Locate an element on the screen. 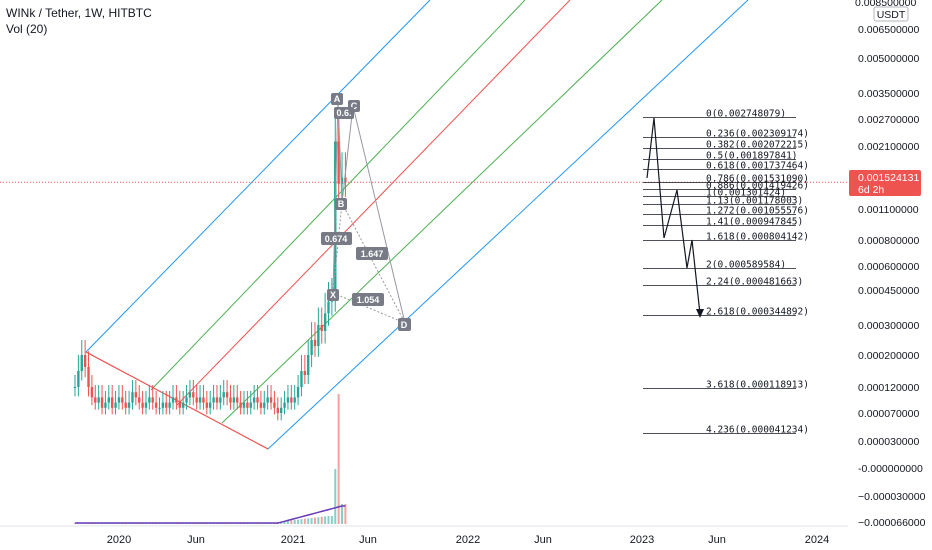 The width and height of the screenshot is (932, 550). ratio-ab-label: 0.6. is located at coordinates (343, 113).